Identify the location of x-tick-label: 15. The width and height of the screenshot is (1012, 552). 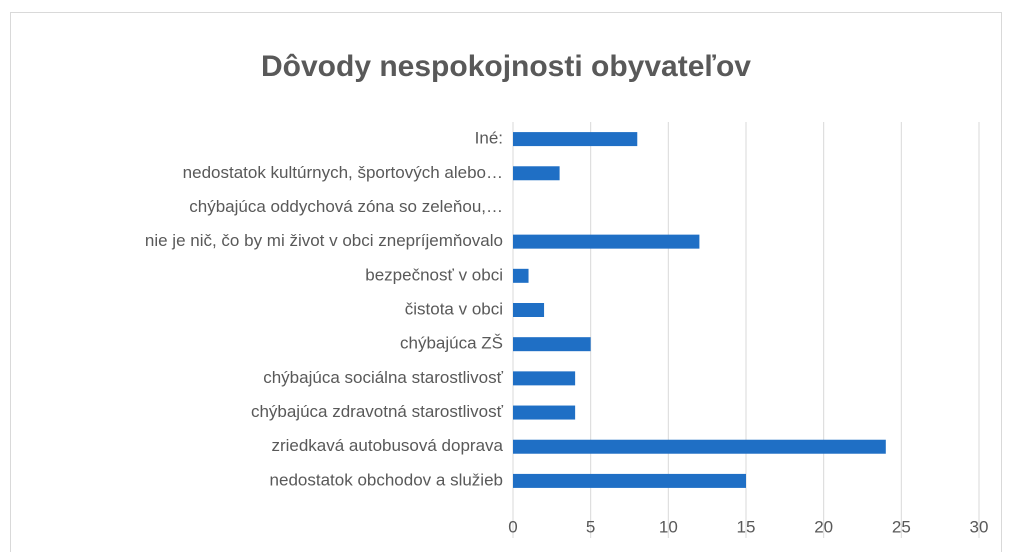
(746, 526).